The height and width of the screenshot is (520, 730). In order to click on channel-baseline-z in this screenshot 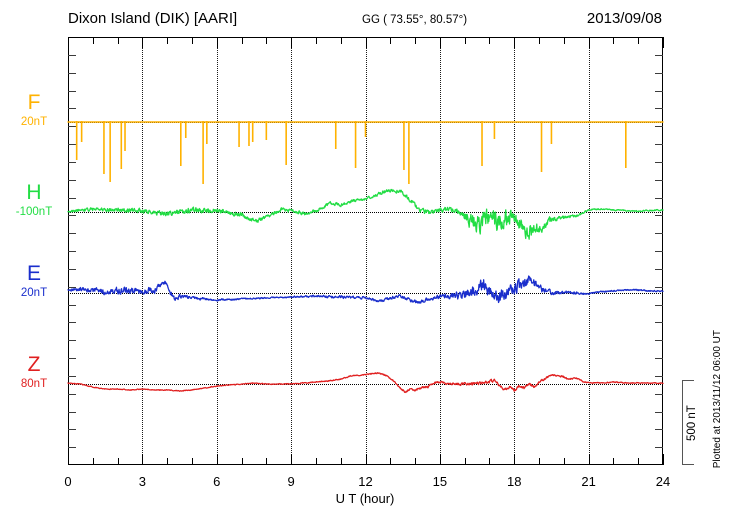, I will do `click(365, 384)`.